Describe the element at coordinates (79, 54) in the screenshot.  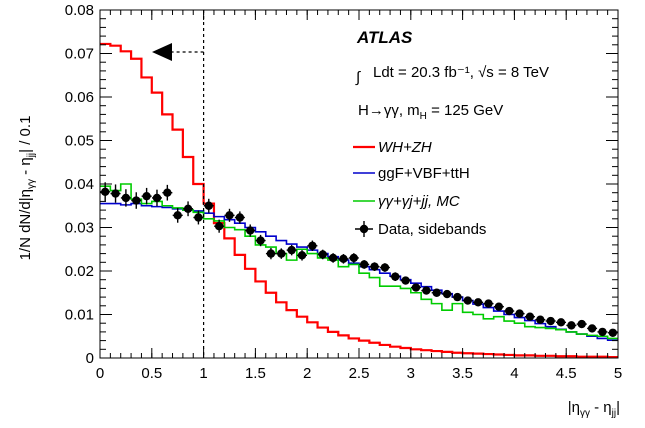
I see `y-tick-label: 0.07` at that location.